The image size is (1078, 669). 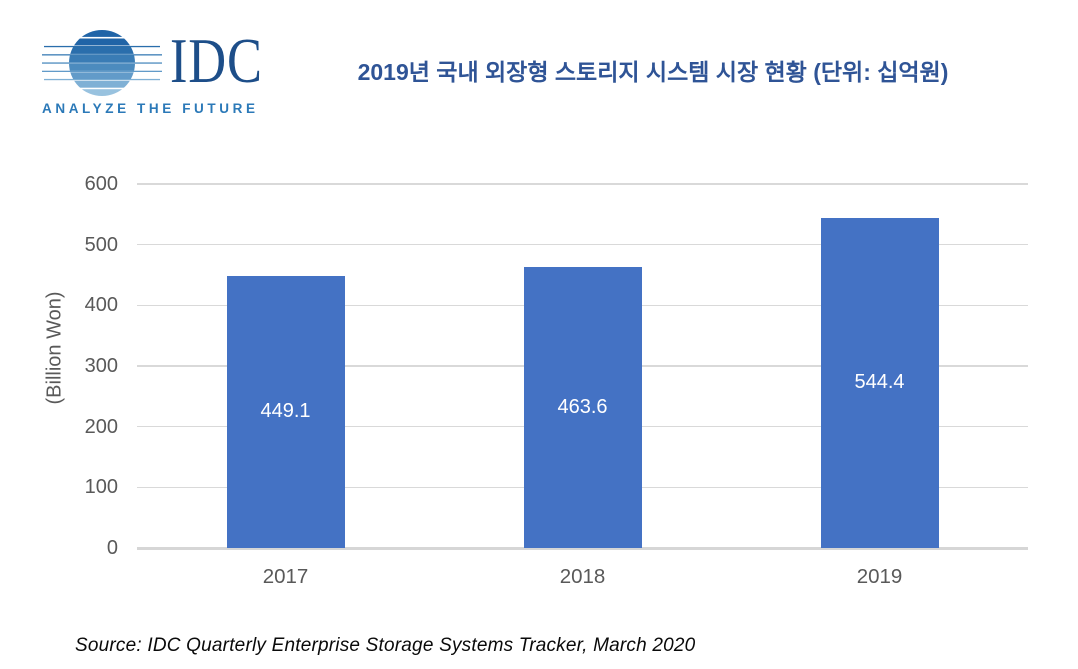 I want to click on x-axis-line, so click(x=582, y=548).